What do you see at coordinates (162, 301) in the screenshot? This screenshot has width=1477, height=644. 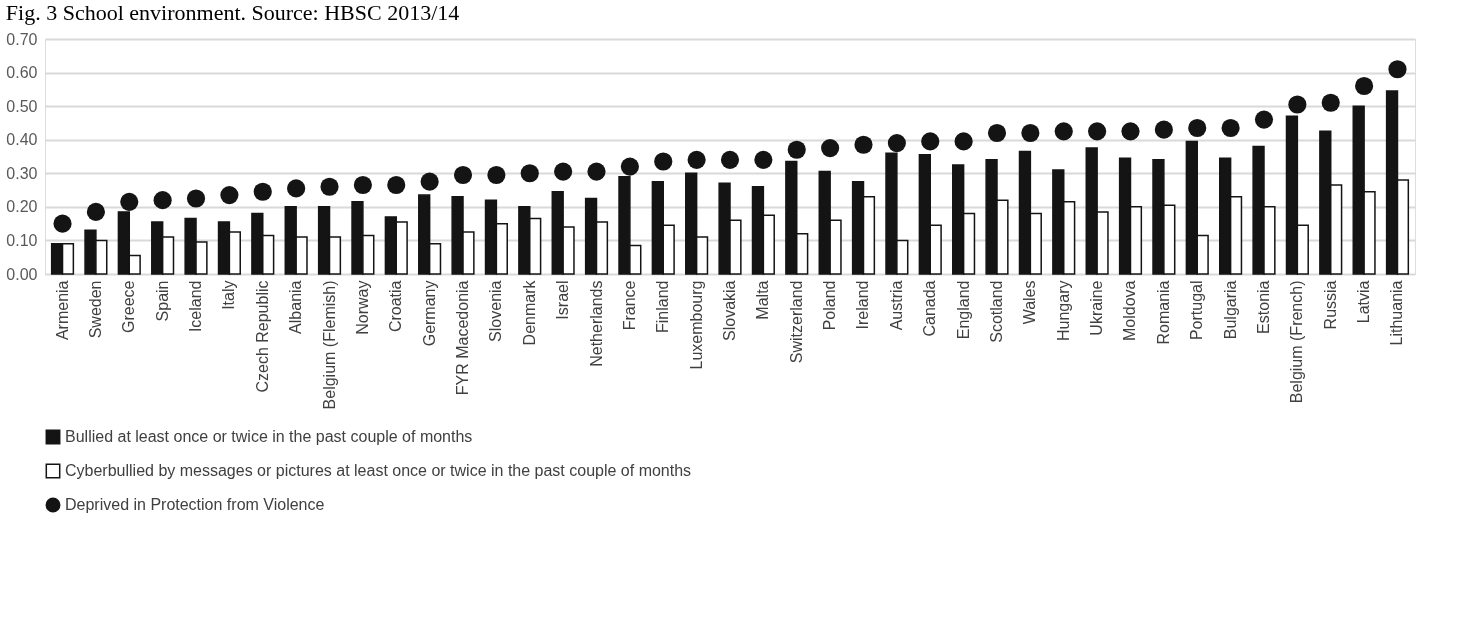 I see `x-tick-label: Spain` at bounding box center [162, 301].